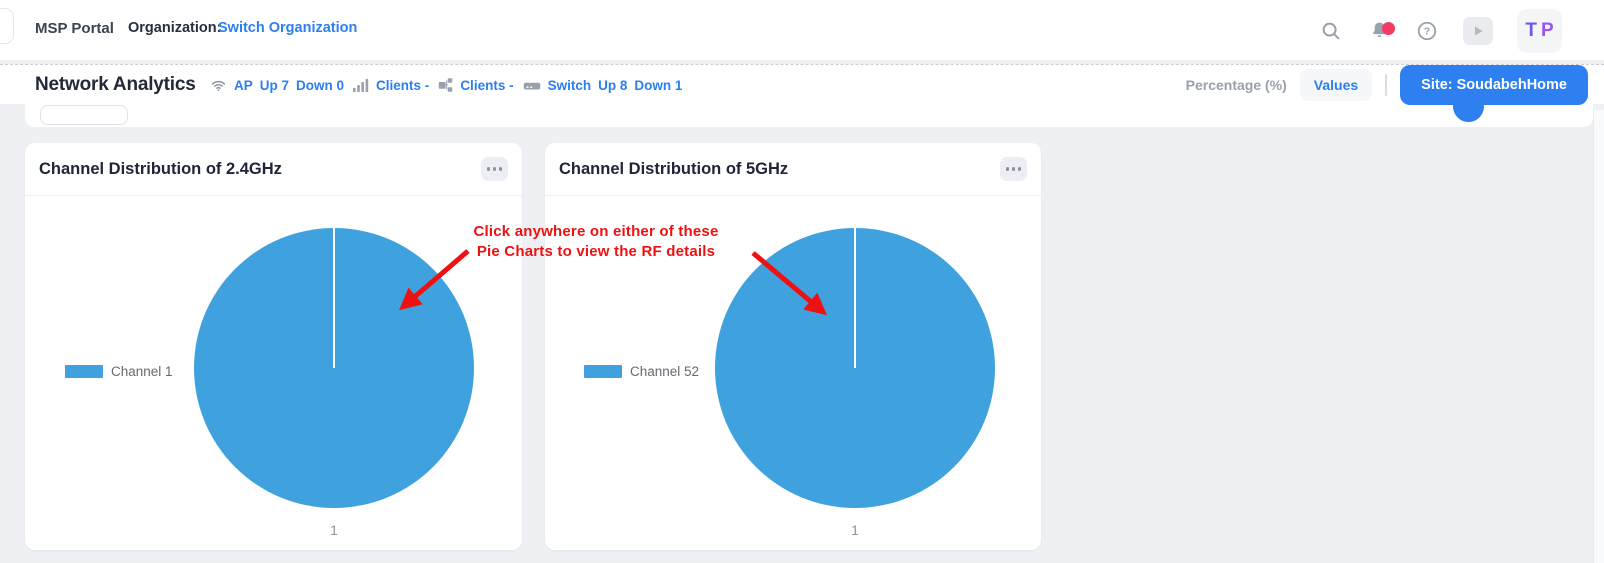 This screenshot has width=1604, height=563. I want to click on pie-chart-24ghz, so click(334, 368).